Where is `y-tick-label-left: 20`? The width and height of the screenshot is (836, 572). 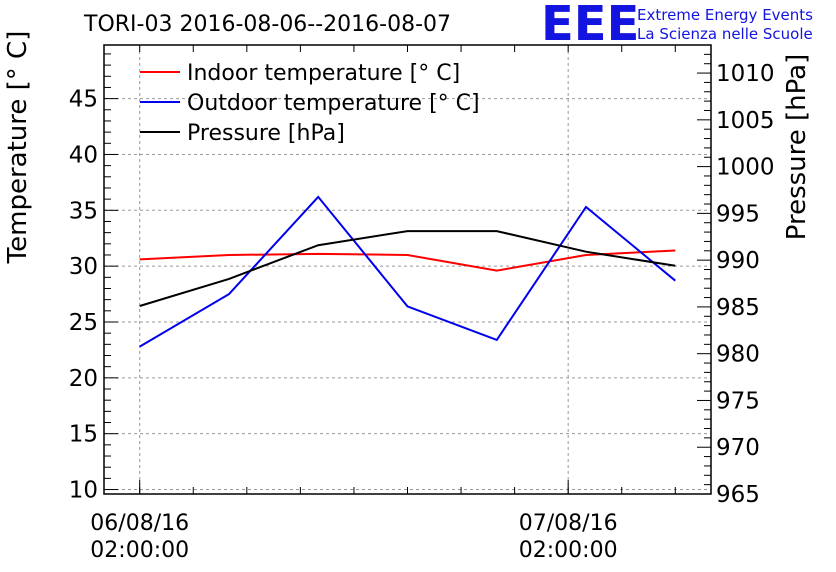 y-tick-label-left: 20 is located at coordinates (83, 379).